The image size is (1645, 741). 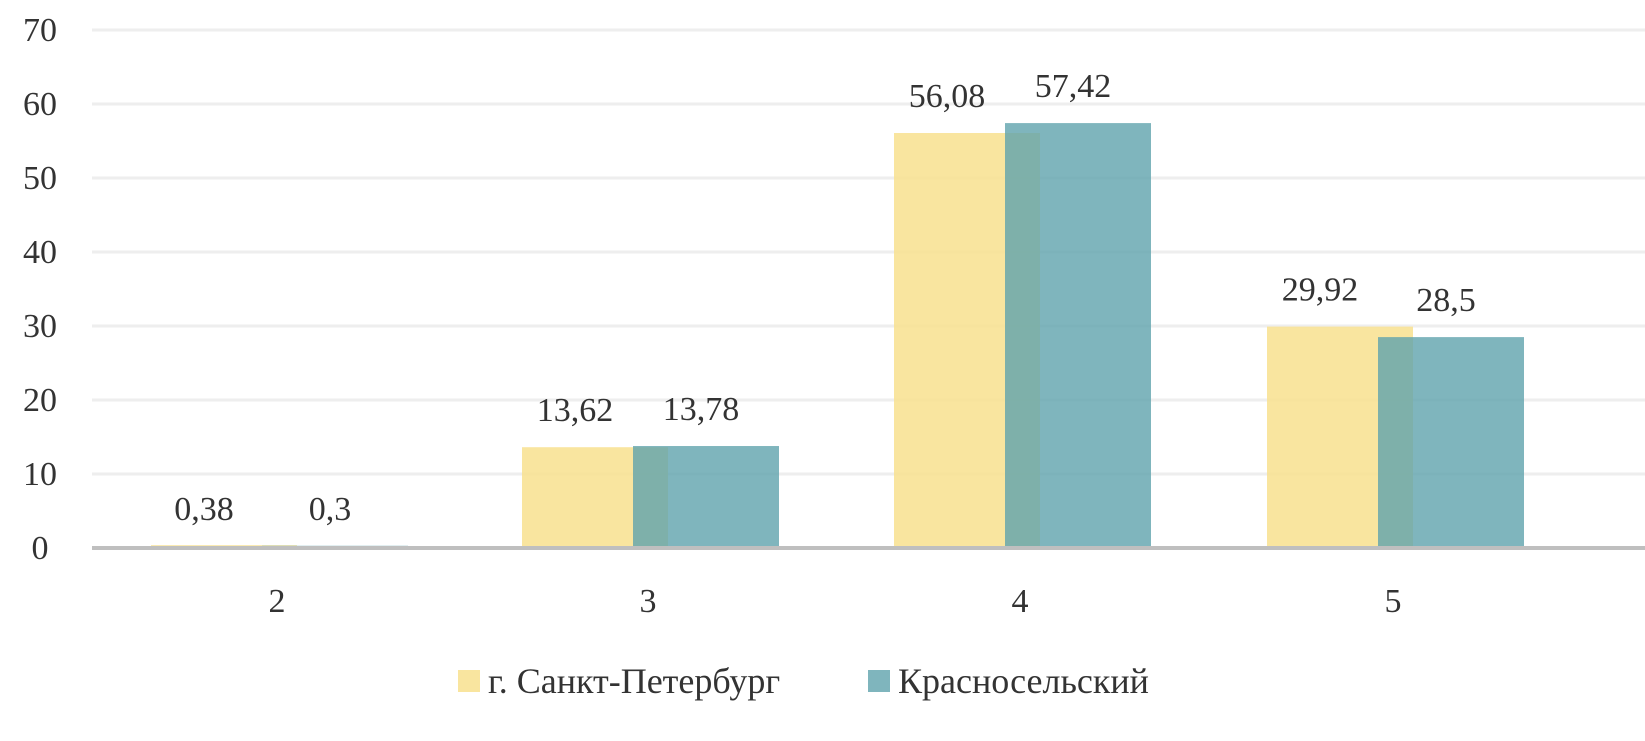 I want to click on y-tick-label: 40, so click(x=40, y=252).